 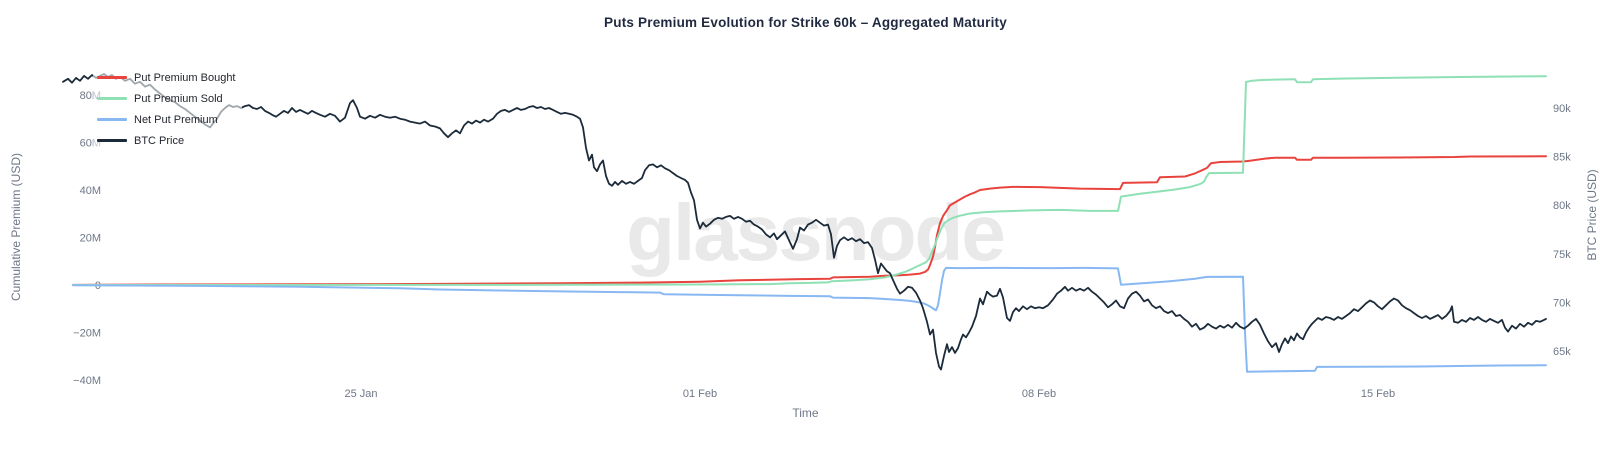 What do you see at coordinates (185, 77) in the screenshot?
I see `legend-label: Put Premium Bought` at bounding box center [185, 77].